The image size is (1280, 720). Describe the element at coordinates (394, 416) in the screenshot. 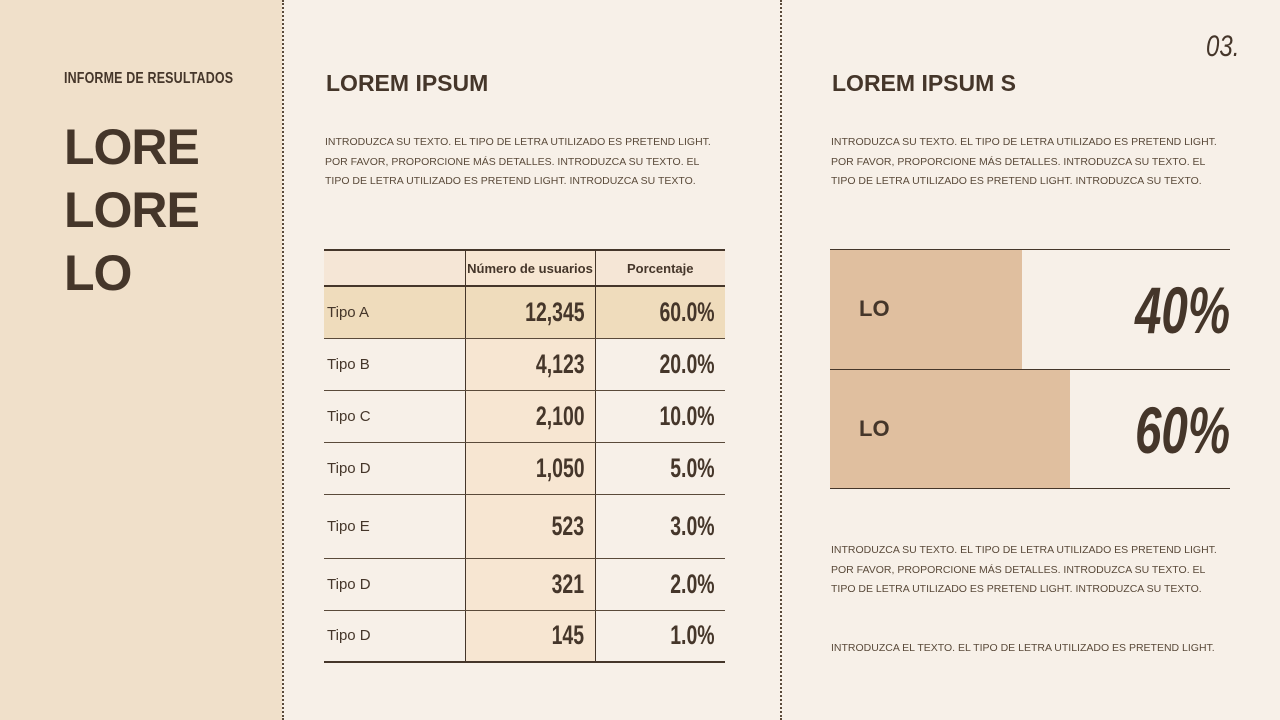

I see `type-cell: Tipo C` at that location.